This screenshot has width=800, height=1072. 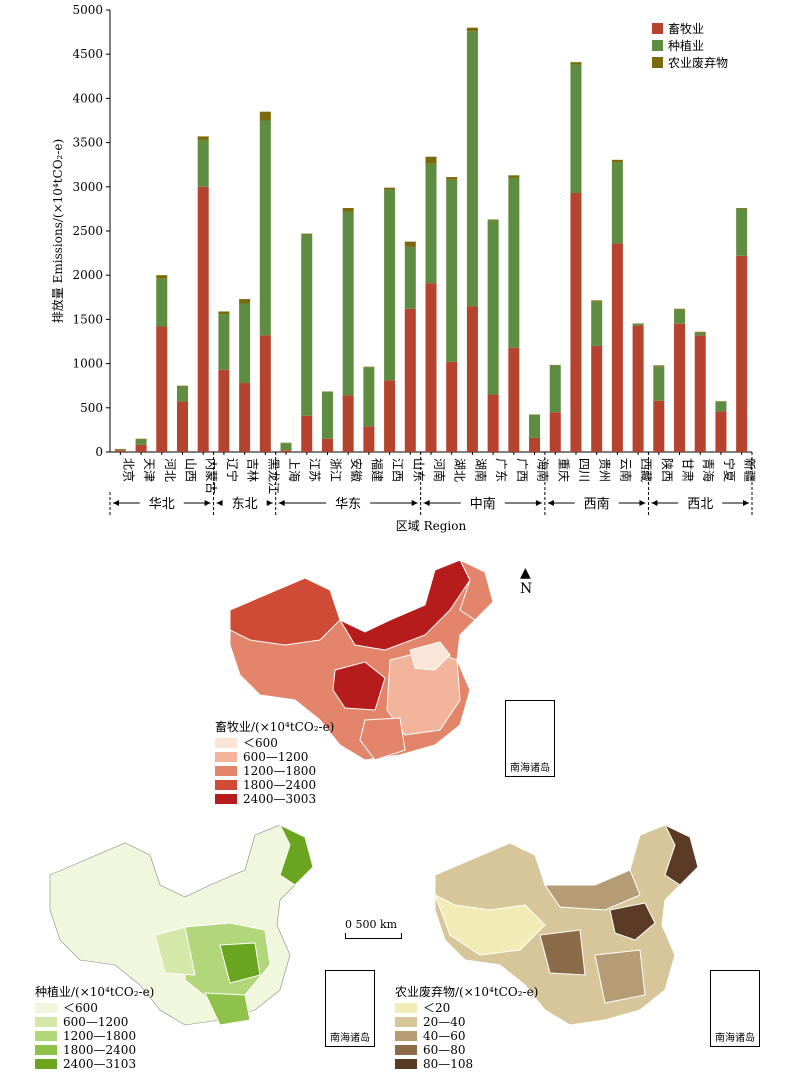 I want to click on x-tick-label: 西藏, so click(x=646, y=470).